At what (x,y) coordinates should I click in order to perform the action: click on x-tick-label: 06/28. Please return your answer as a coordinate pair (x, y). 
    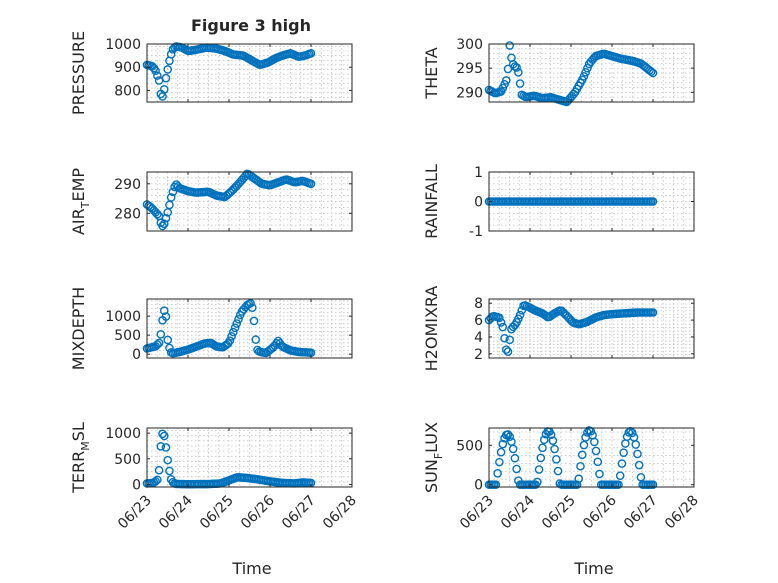
    Looking at the image, I should click on (340, 513).